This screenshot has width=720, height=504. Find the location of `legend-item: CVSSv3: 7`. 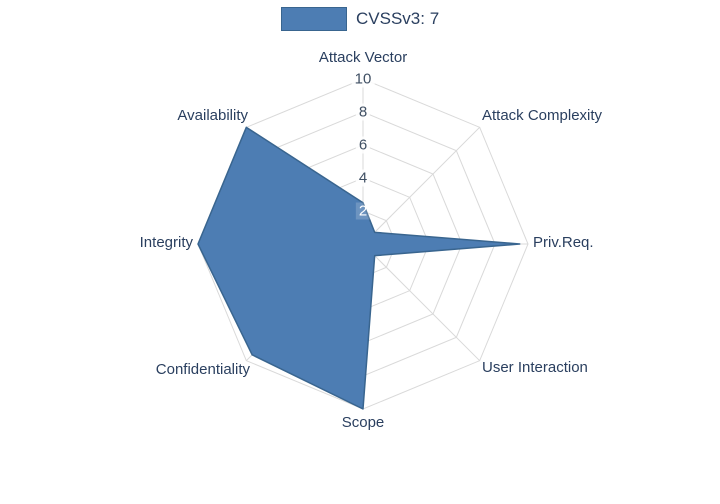

legend-item: CVSSv3: 7 is located at coordinates (360, 19).